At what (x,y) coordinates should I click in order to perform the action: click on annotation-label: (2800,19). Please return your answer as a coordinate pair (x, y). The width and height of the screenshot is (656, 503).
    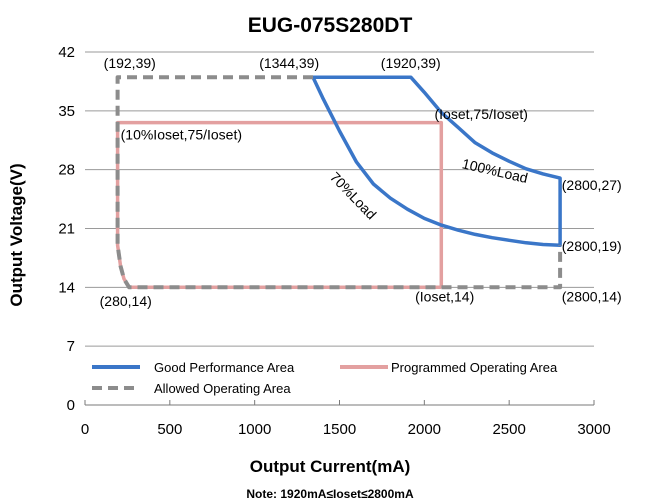
    Looking at the image, I should click on (592, 246).